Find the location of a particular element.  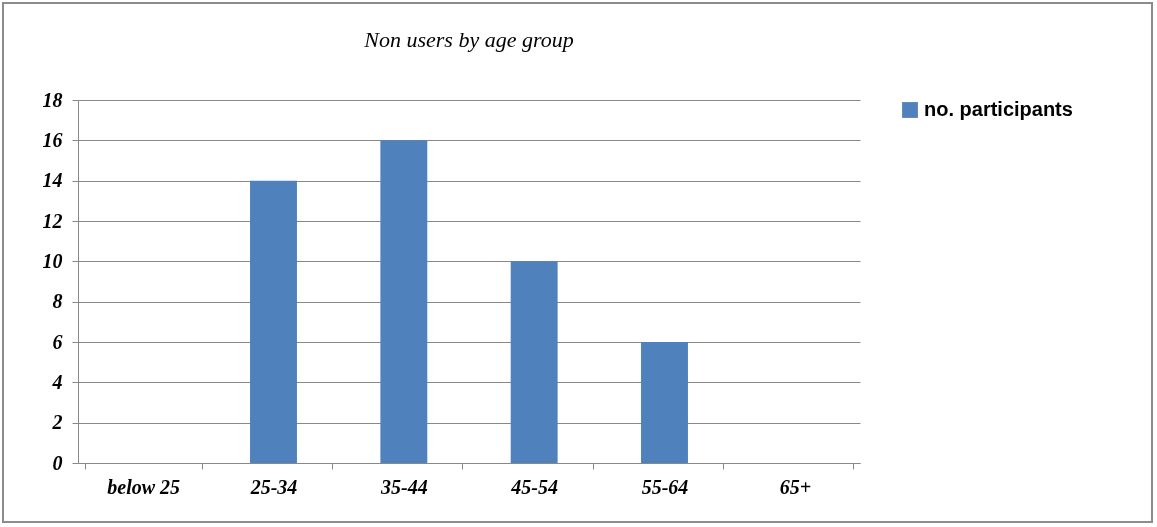

x-tick-label: 25-34 is located at coordinates (273, 486).